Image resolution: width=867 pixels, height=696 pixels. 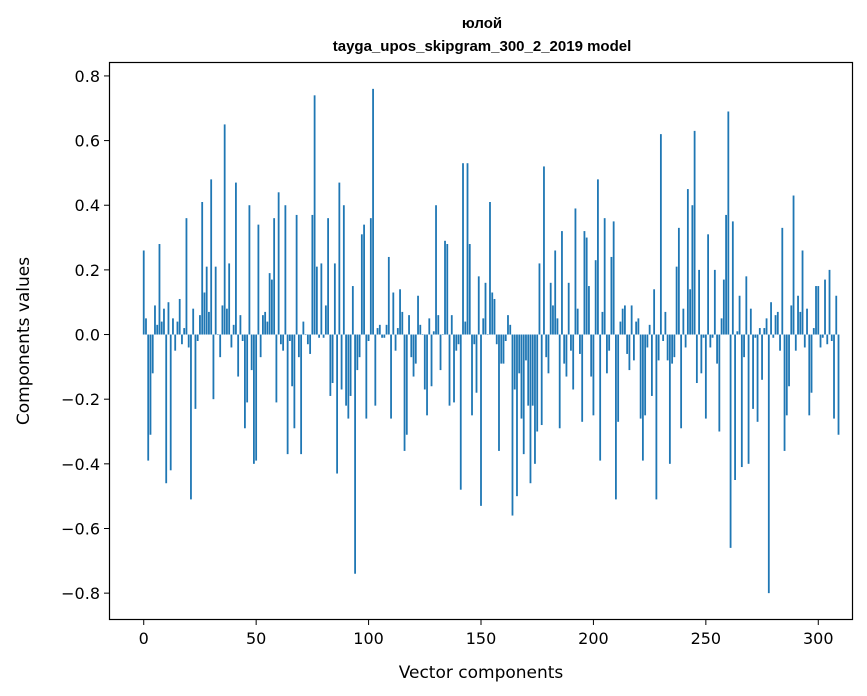 What do you see at coordinates (80, 464) in the screenshot?
I see `y-tick-label: −0.4` at bounding box center [80, 464].